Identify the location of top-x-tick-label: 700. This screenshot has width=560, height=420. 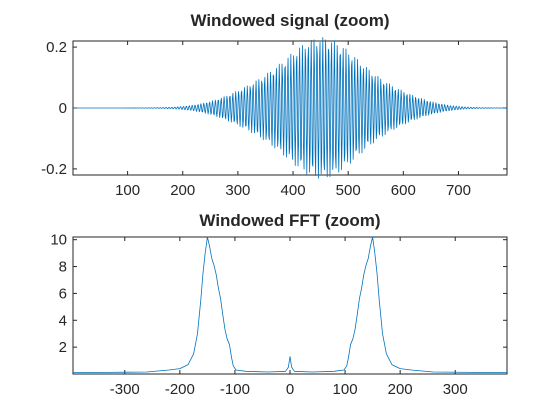
(458, 190).